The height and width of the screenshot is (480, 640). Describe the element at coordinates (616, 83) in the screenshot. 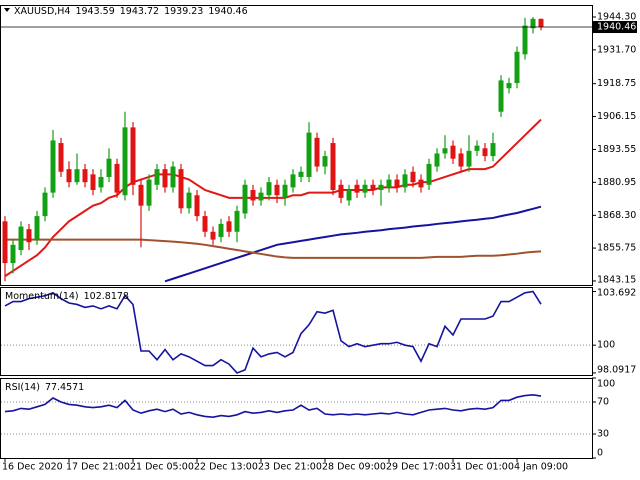

I see `y-tick-label: 1918.75` at that location.